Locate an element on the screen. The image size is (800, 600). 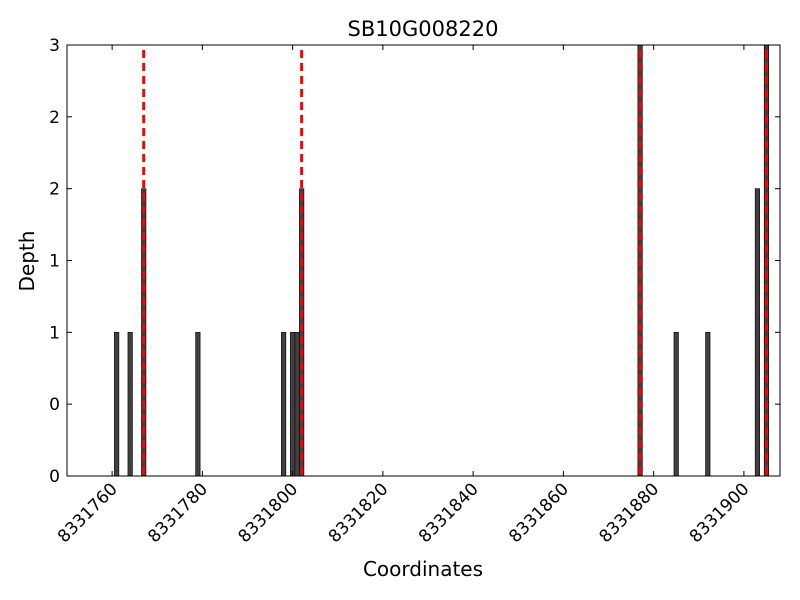
x-tick-label: 8331860 is located at coordinates (539, 513).